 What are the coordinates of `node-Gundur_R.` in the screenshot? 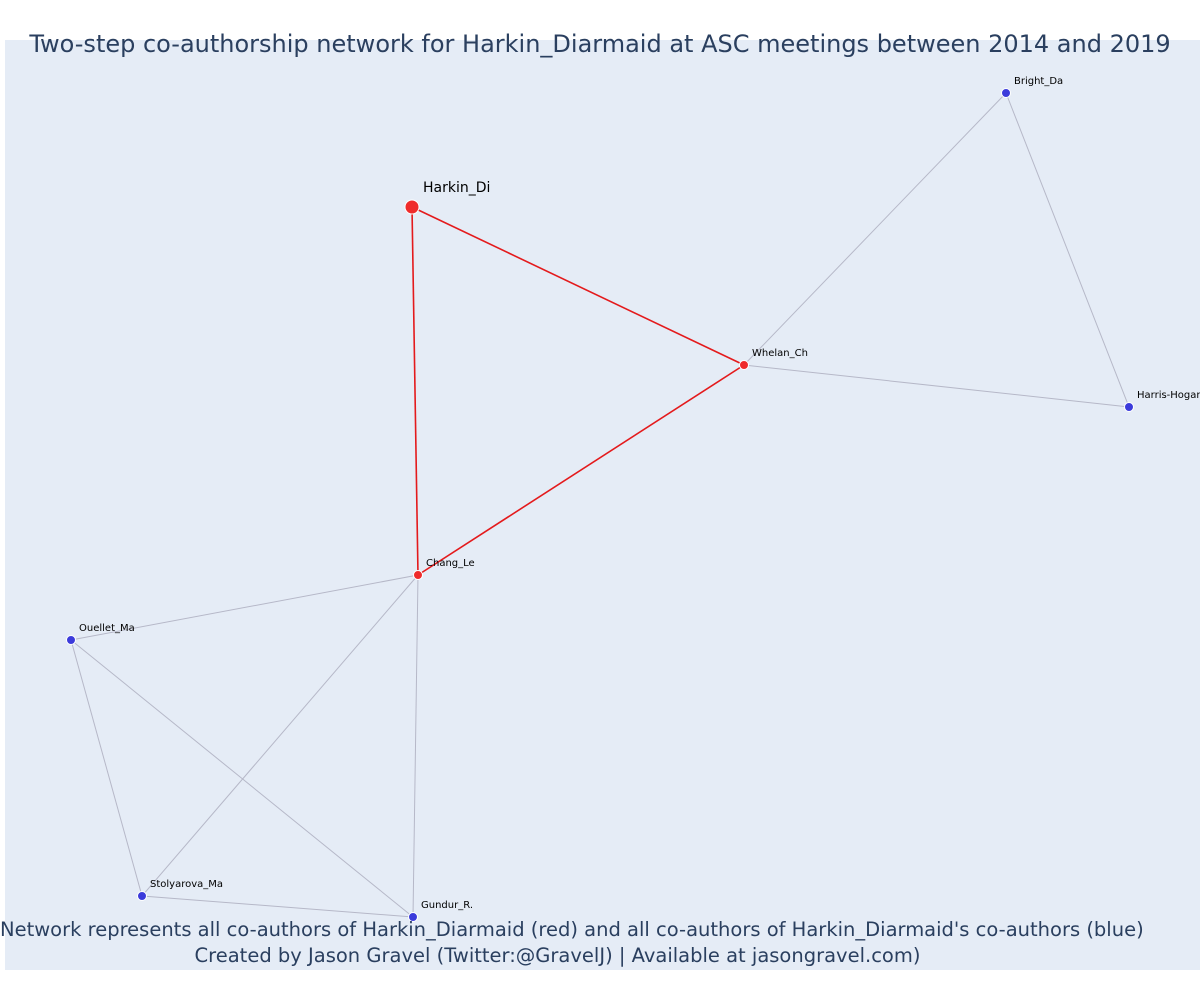 It's located at (413, 917).